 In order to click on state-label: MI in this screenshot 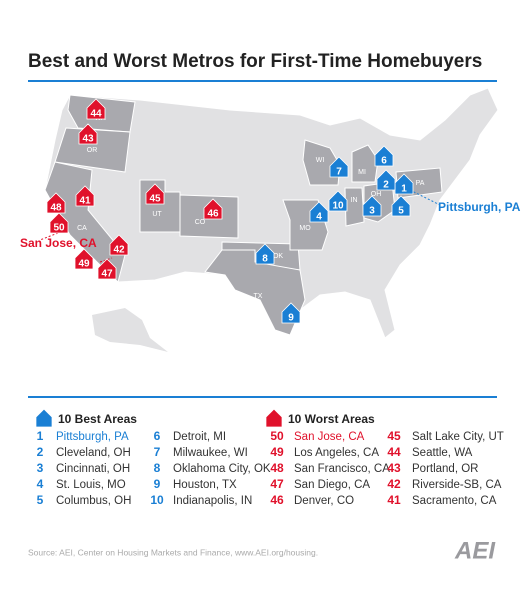, I will do `click(362, 172)`.